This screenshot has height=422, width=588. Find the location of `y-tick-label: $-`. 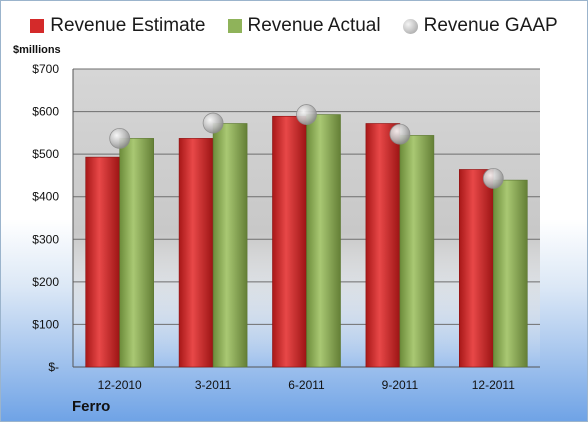

y-tick-label: $- is located at coordinates (53, 367).